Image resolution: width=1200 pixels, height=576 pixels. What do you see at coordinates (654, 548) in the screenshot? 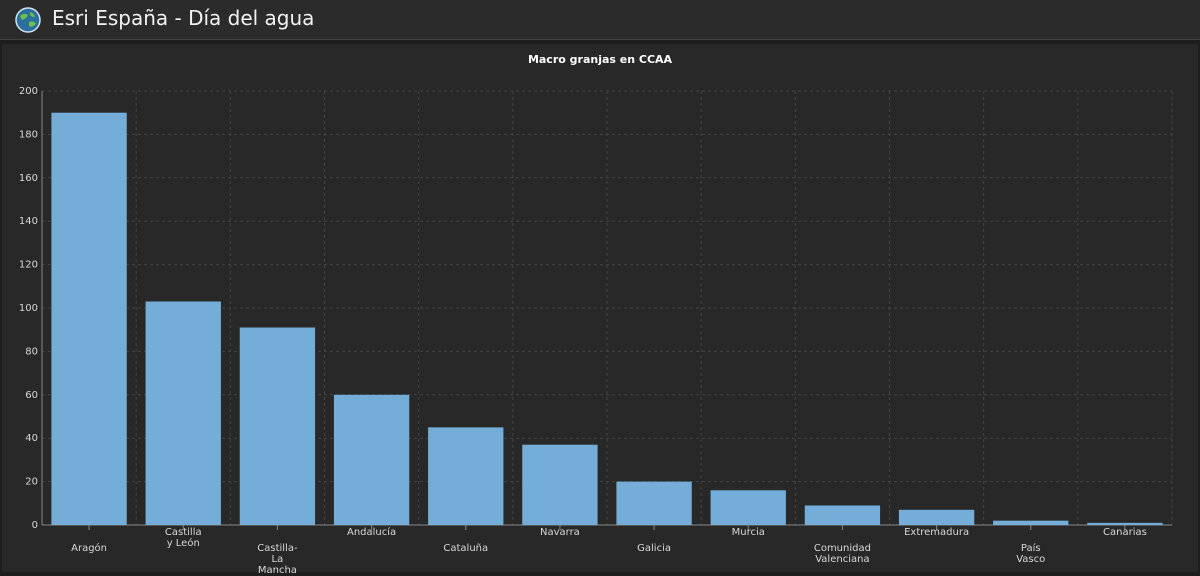
I see `x-tick-label: Galicia` at bounding box center [654, 548].